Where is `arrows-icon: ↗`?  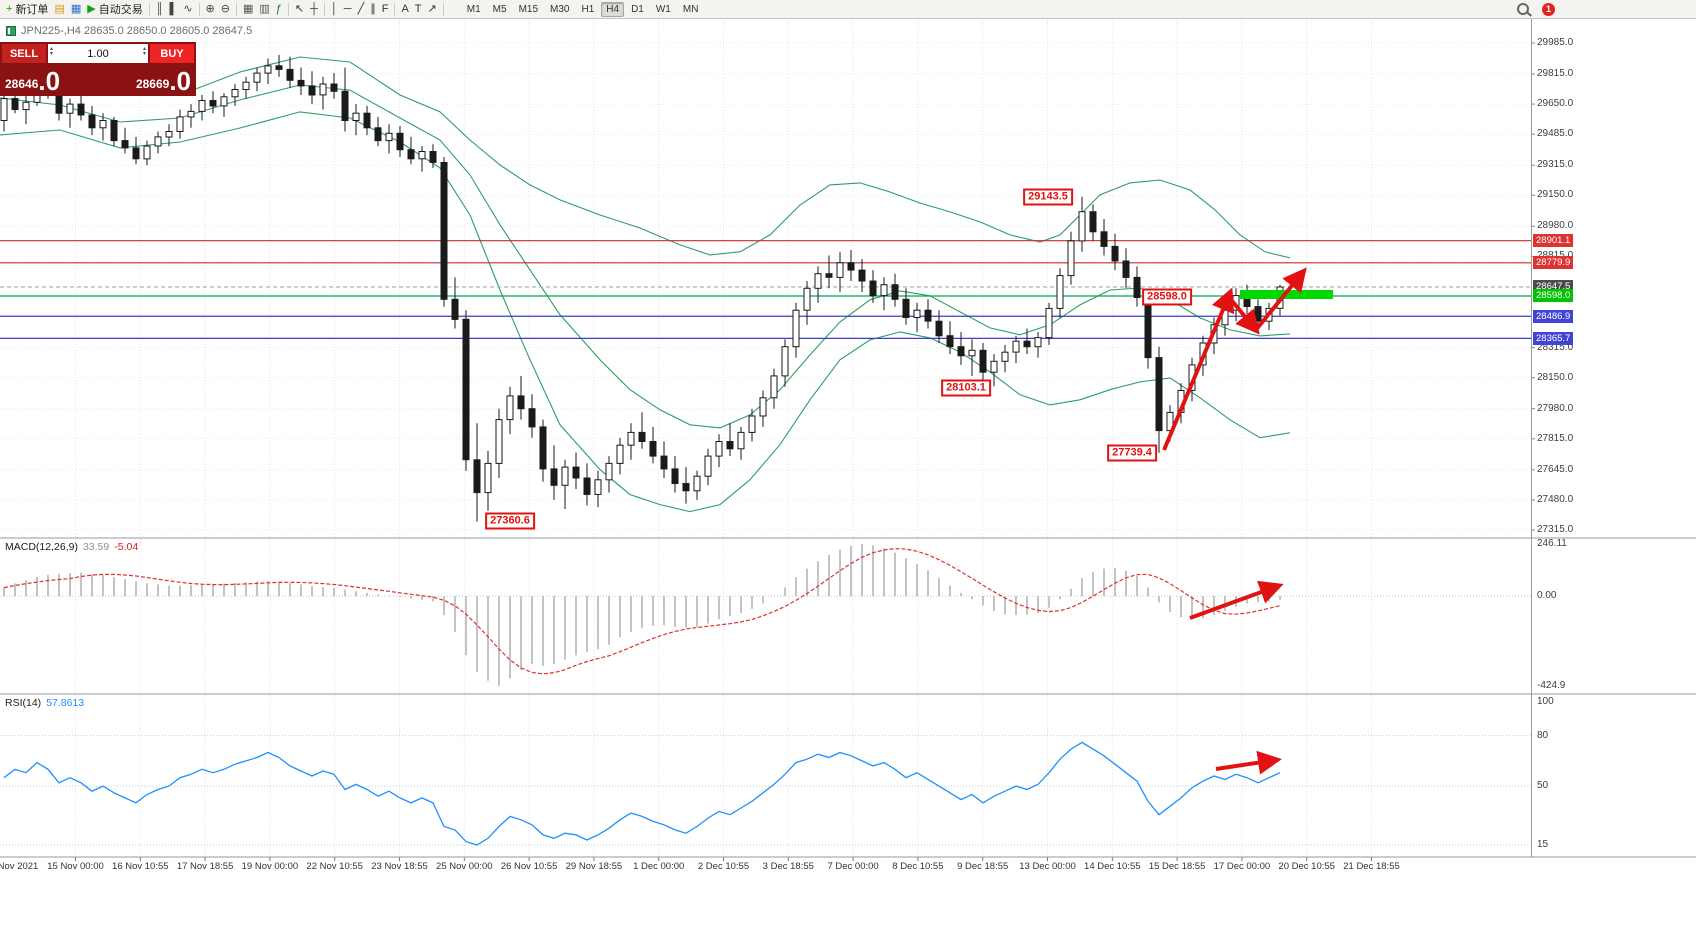
arrows-icon: ↗ is located at coordinates (432, 9).